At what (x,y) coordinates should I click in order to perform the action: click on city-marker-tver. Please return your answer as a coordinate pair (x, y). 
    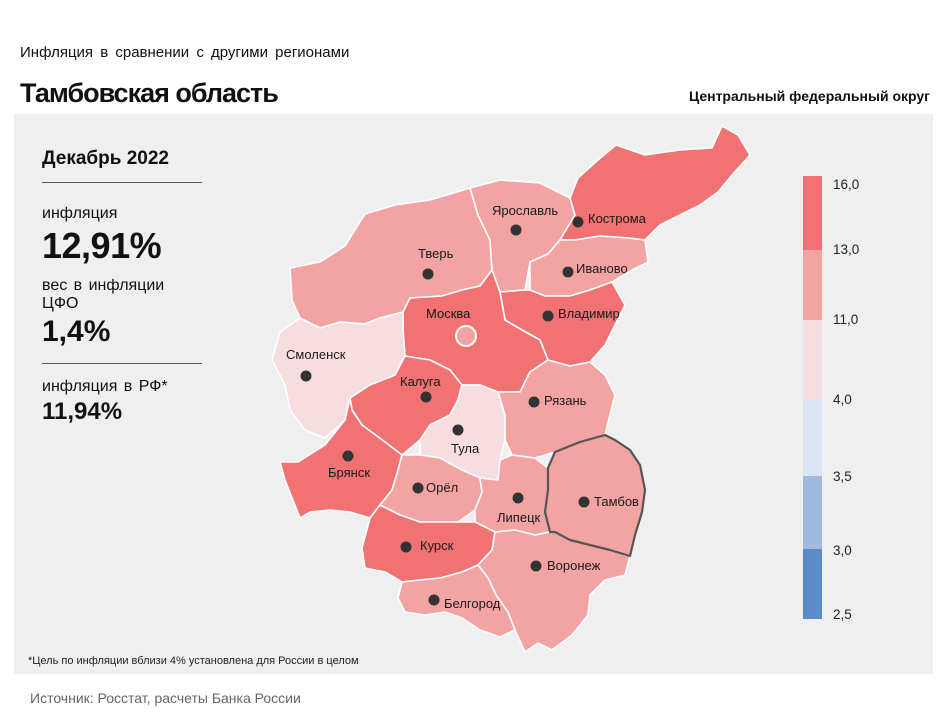
    Looking at the image, I should click on (428, 274).